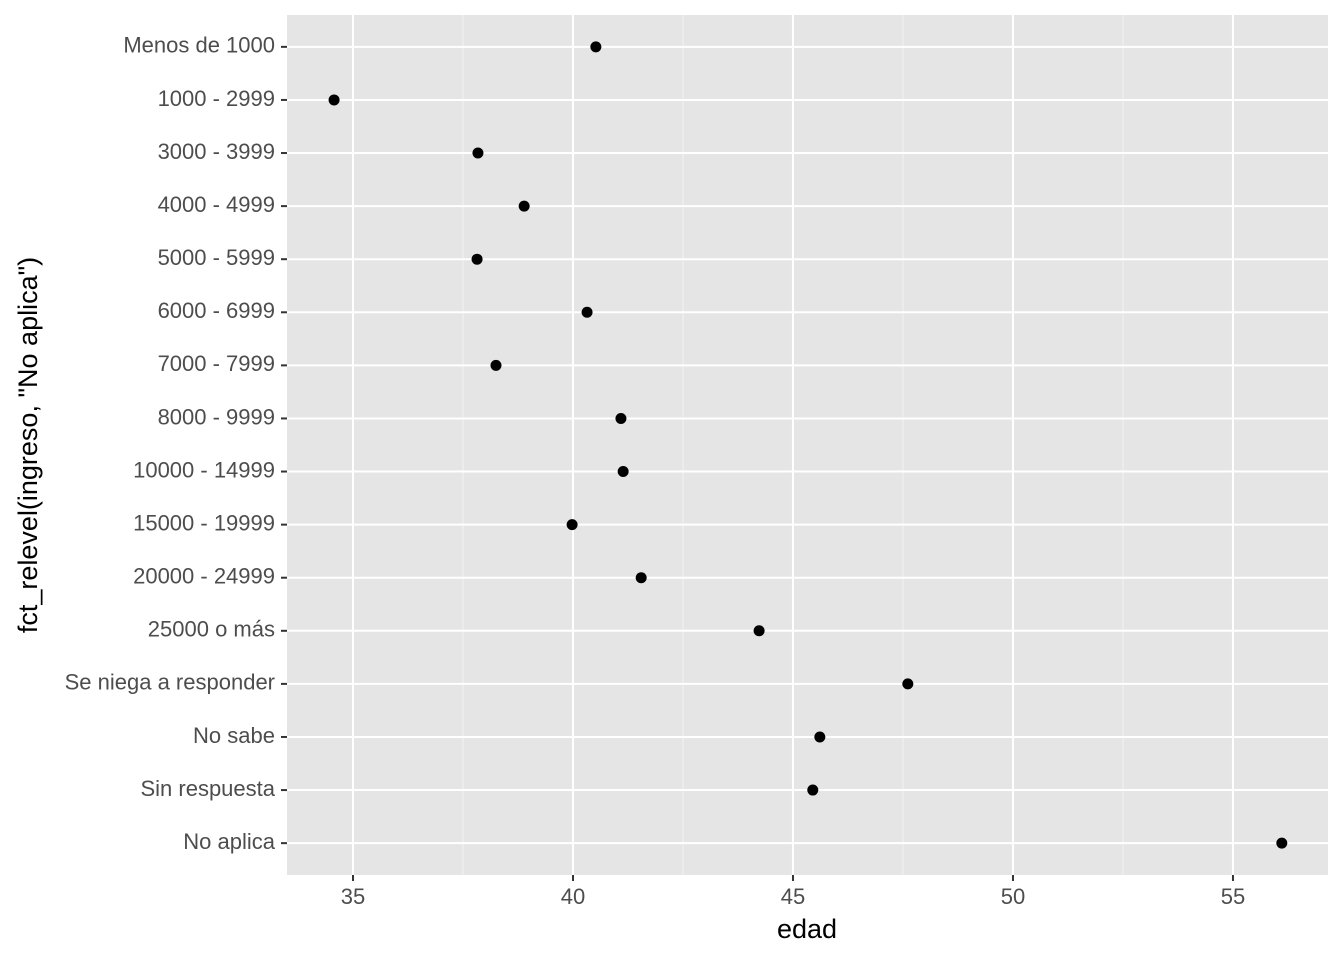  Describe the element at coordinates (28, 445) in the screenshot. I see `y-axis-title: fct_relevel(ingreso, "No aplica")` at that location.